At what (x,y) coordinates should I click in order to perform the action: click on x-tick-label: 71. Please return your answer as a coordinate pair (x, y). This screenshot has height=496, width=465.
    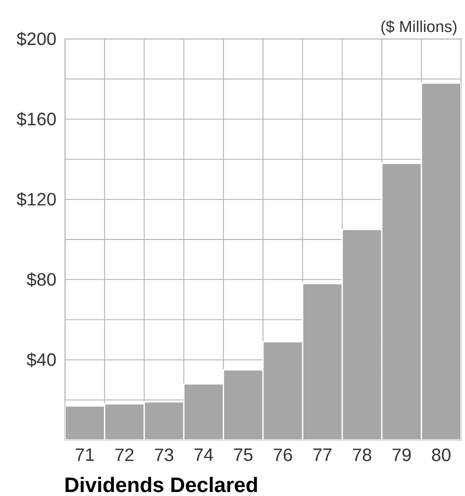
    Looking at the image, I should click on (85, 454).